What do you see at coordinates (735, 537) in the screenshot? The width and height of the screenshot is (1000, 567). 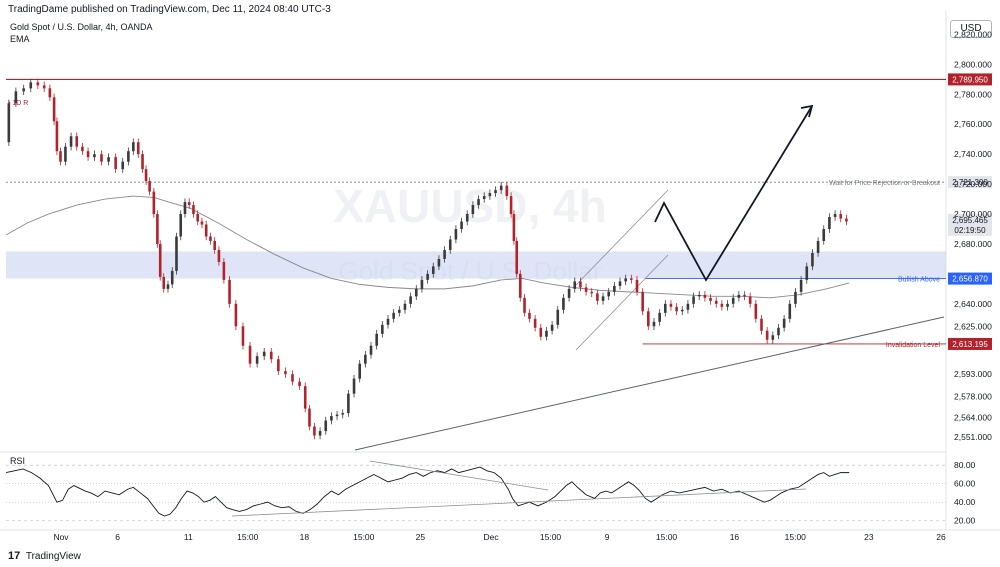 I see `time-tick-label: 16` at bounding box center [735, 537].